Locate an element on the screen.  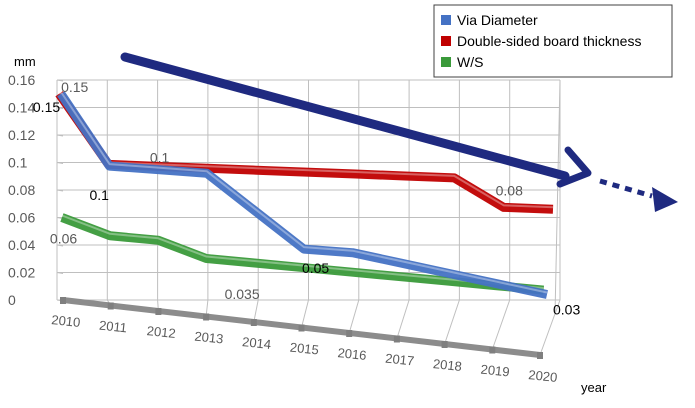
x-tick-label: 2016 is located at coordinates (352, 354).